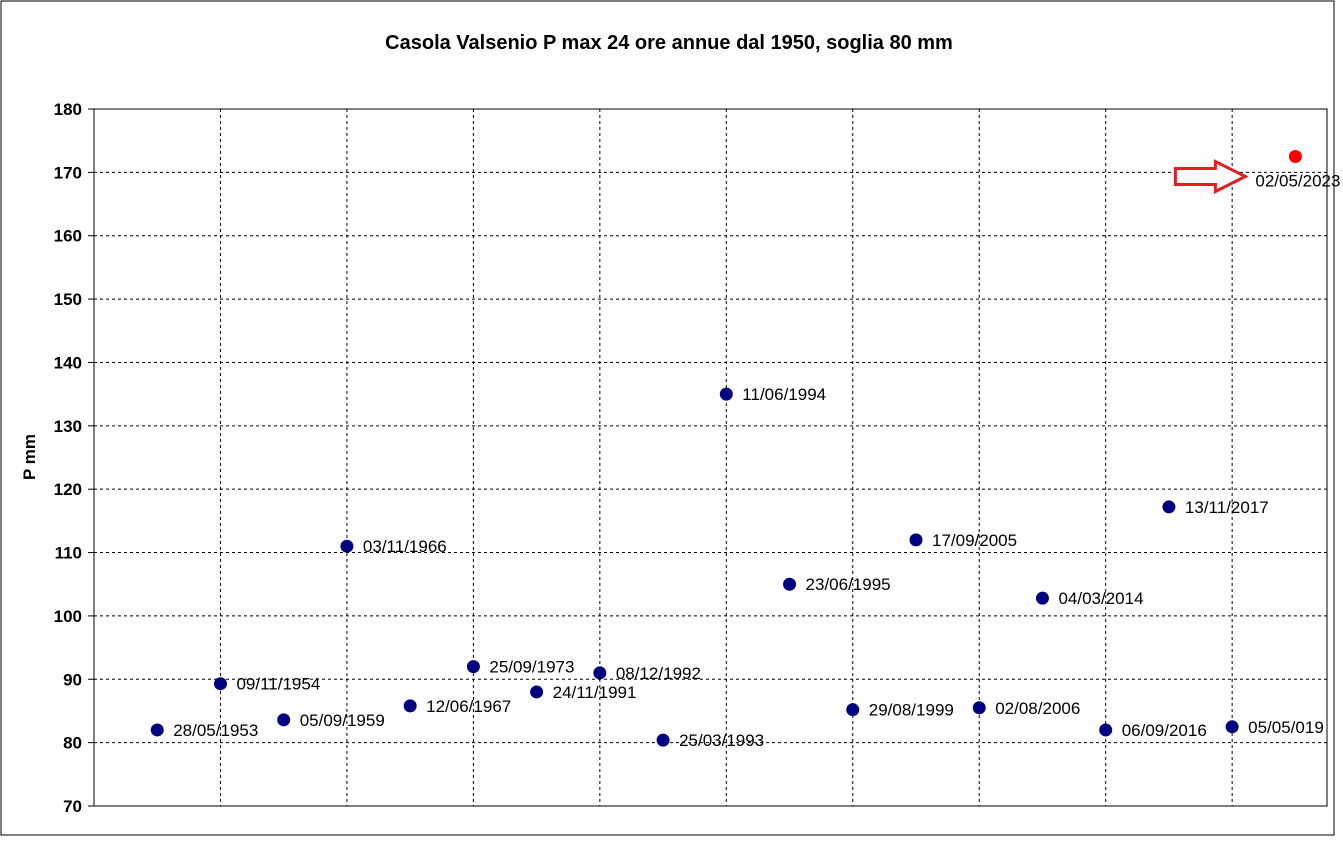 This screenshot has width=1343, height=846. What do you see at coordinates (1164, 730) in the screenshot?
I see `point-label: 06/09/2016` at bounding box center [1164, 730].